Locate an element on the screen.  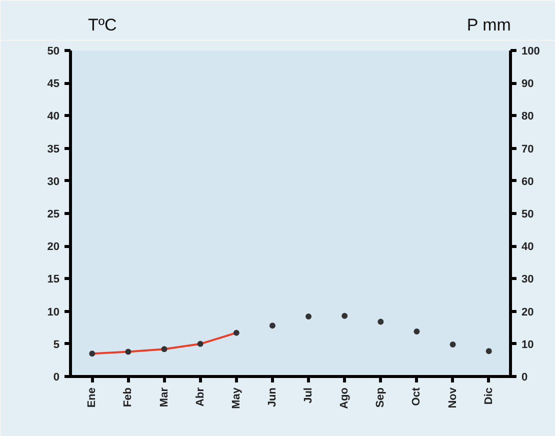
y-tick-label: 50 is located at coordinates (53, 52).